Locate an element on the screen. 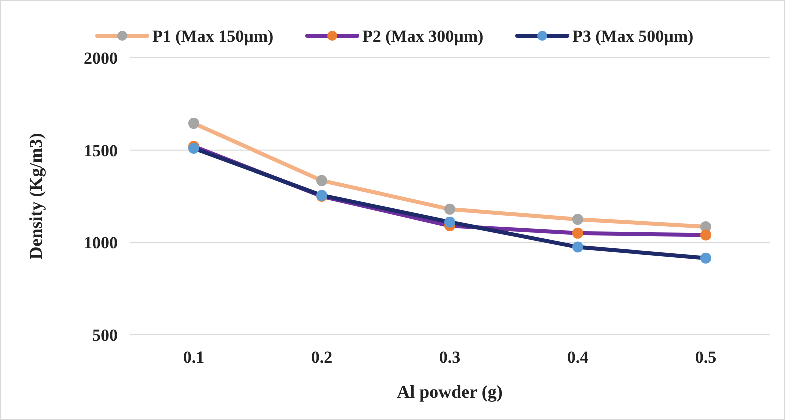  y-tick-label: 2000 is located at coordinates (101, 58).